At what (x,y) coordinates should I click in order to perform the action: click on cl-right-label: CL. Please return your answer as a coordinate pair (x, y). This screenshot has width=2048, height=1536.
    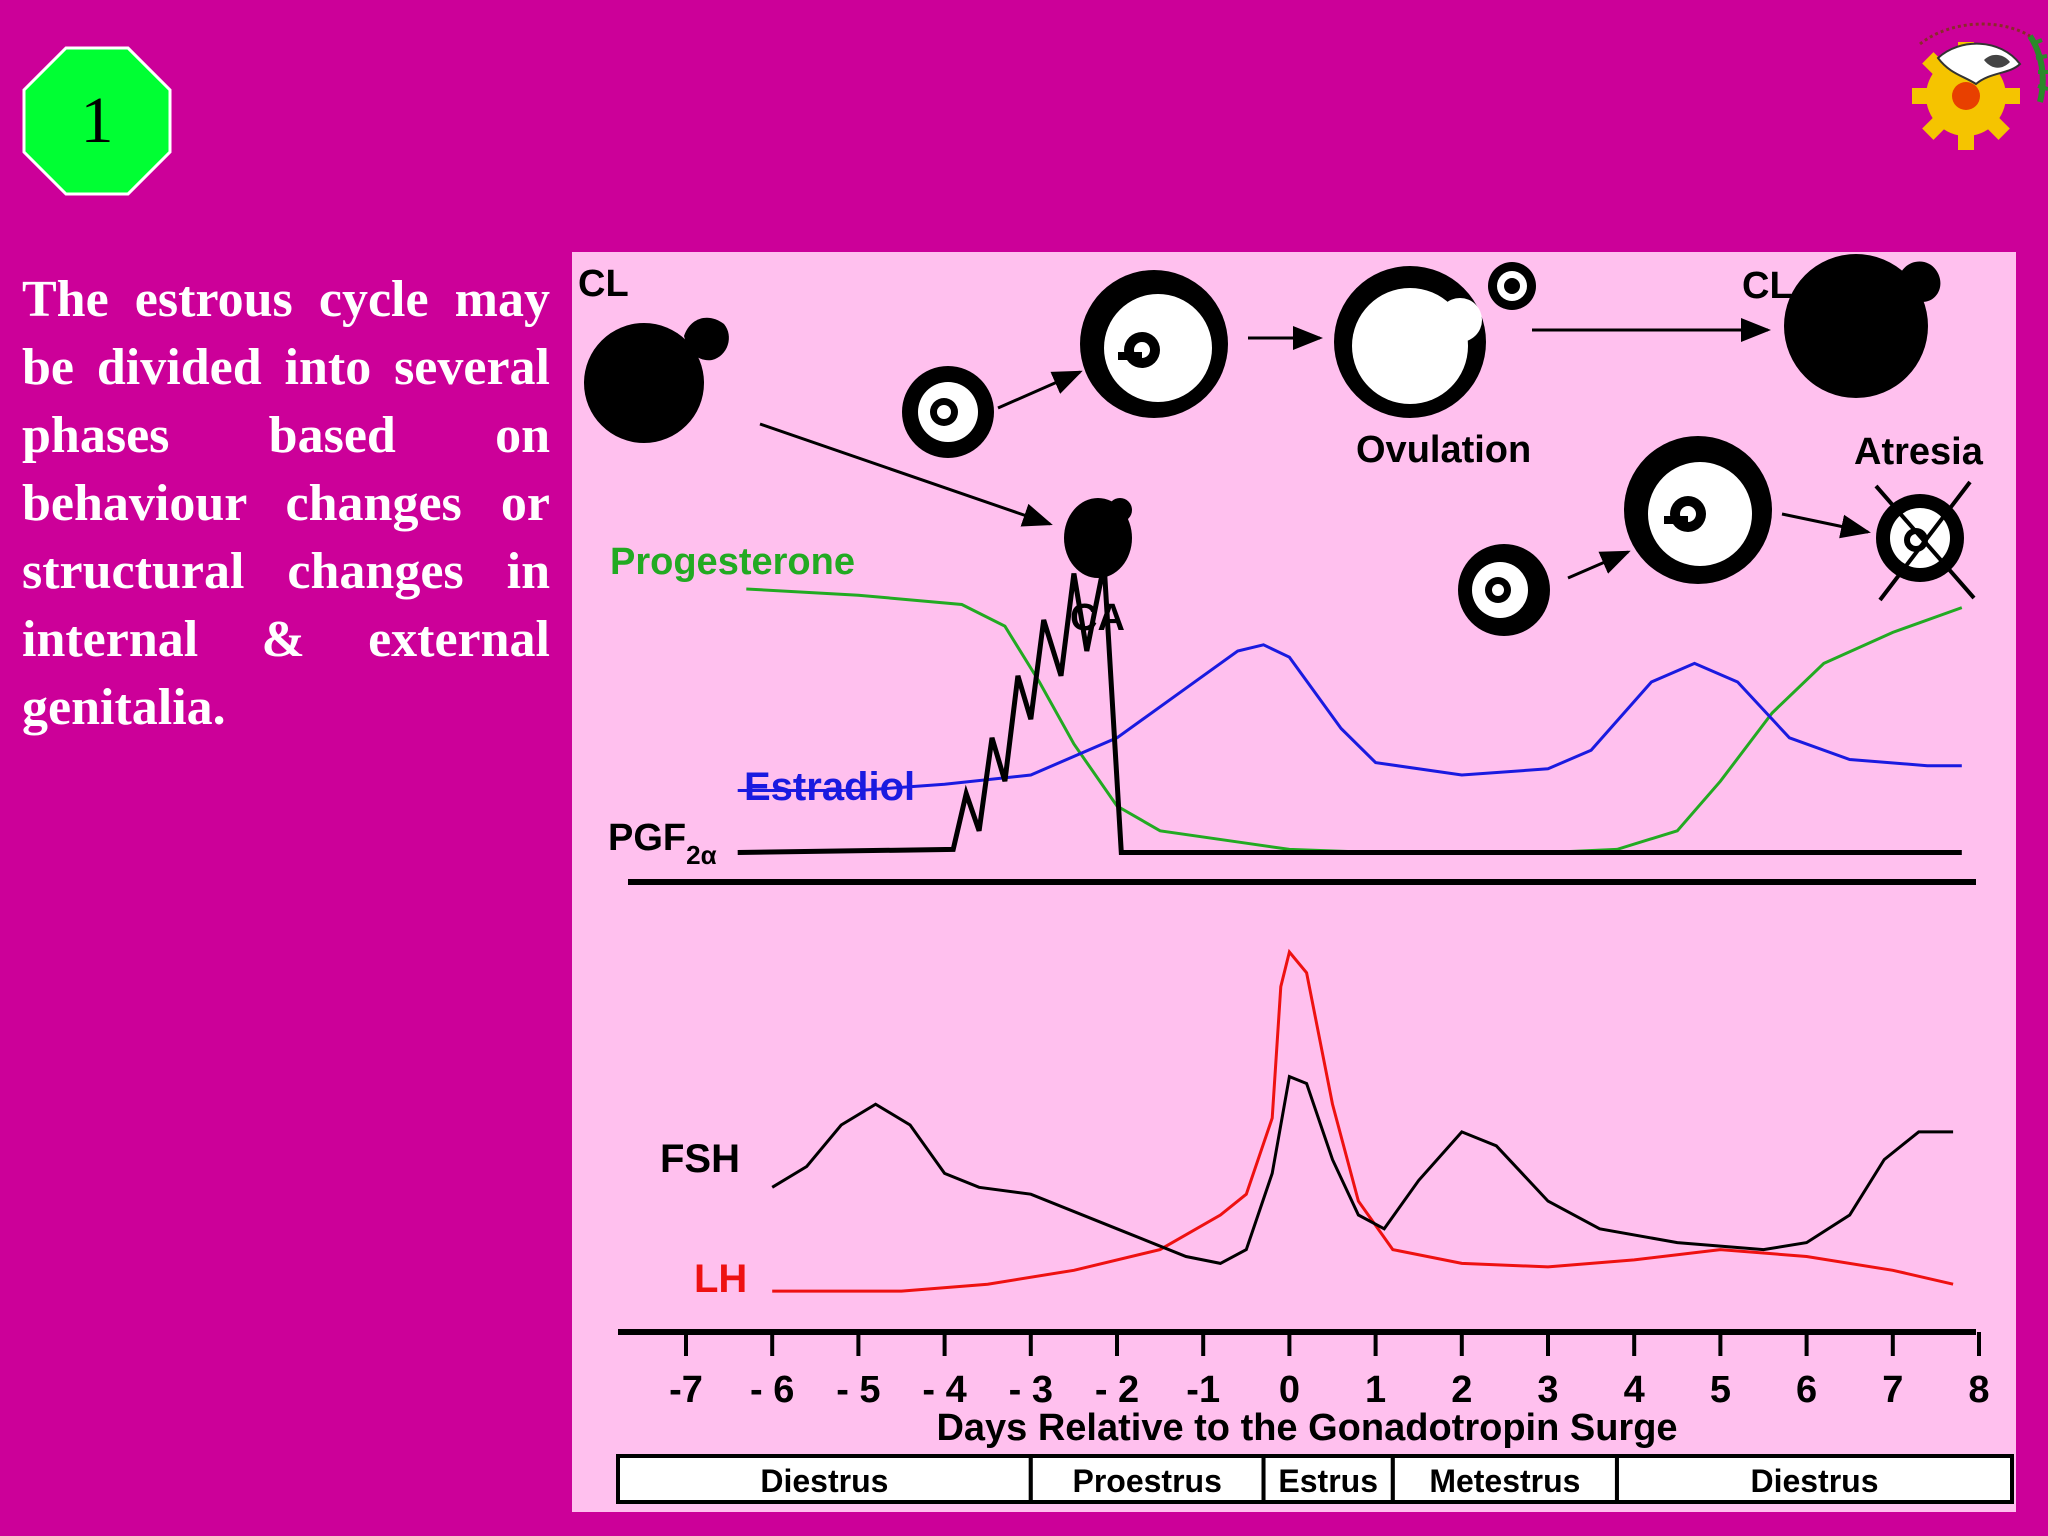
    Looking at the image, I should click on (1767, 286).